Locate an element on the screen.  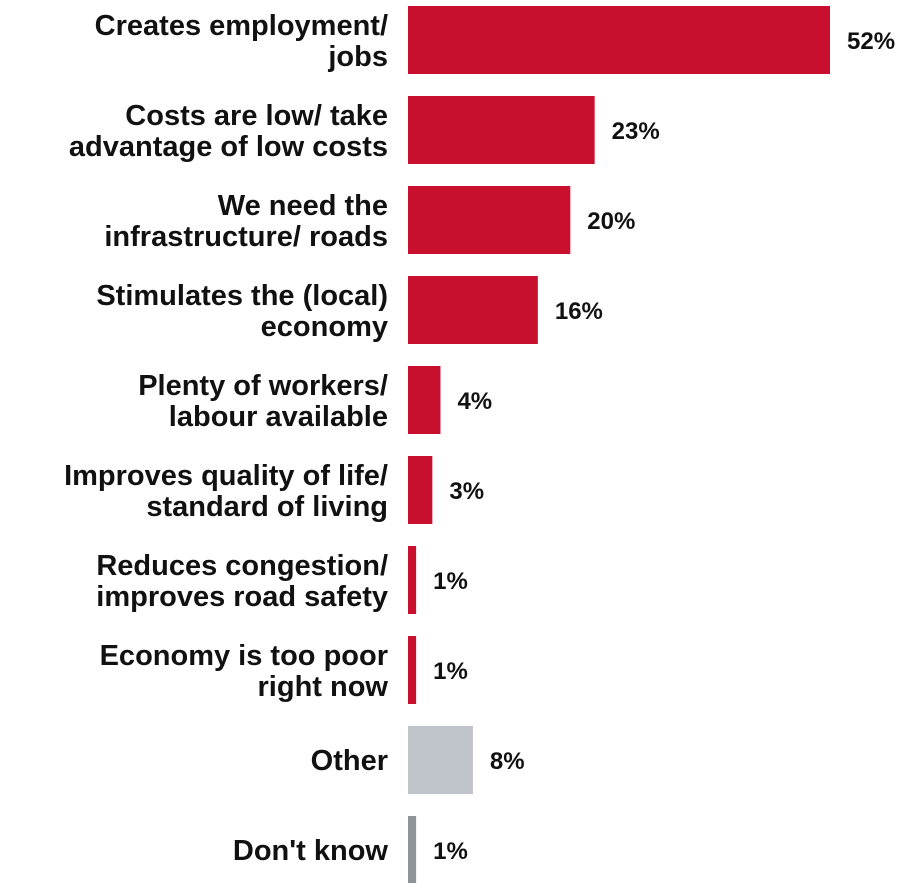
category-label-6-line-0: Reduces congestion/ is located at coordinates (242, 566).